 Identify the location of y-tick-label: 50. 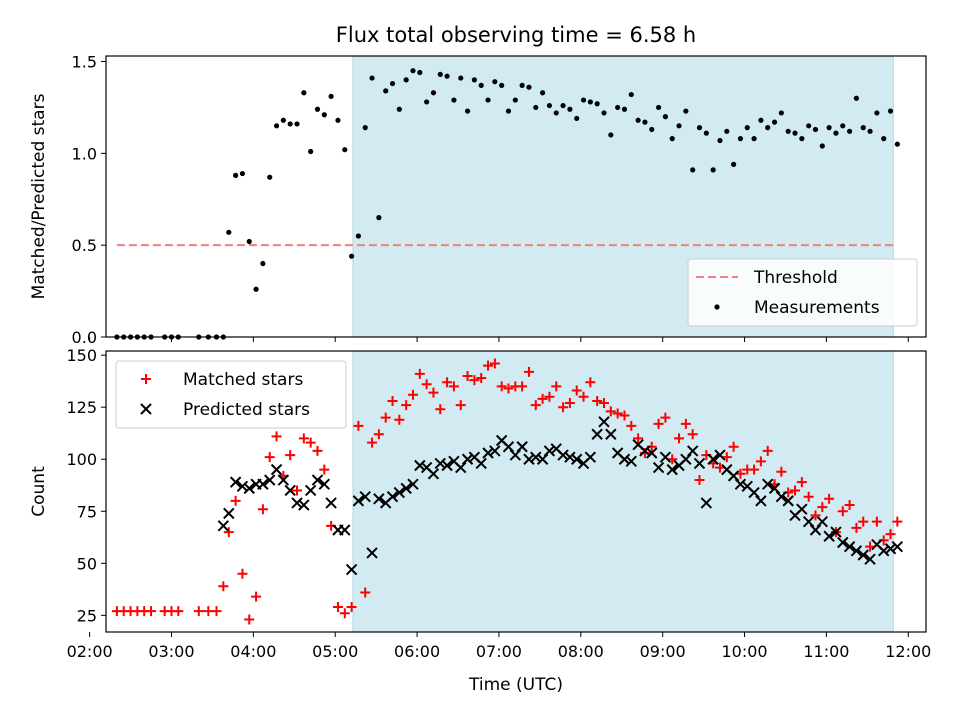
(87, 563).